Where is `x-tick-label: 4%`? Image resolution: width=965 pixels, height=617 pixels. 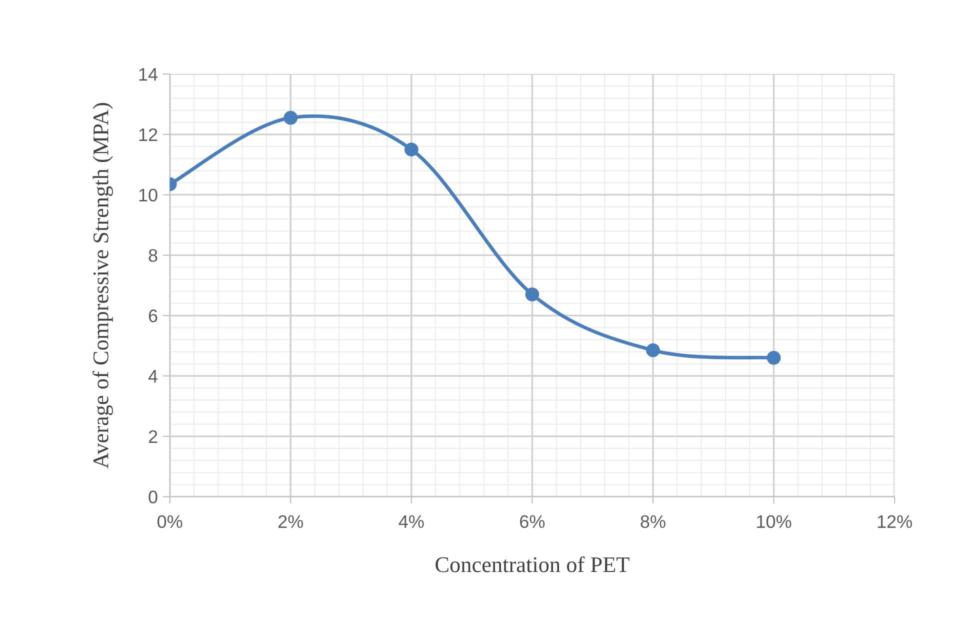
x-tick-label: 4% is located at coordinates (411, 521).